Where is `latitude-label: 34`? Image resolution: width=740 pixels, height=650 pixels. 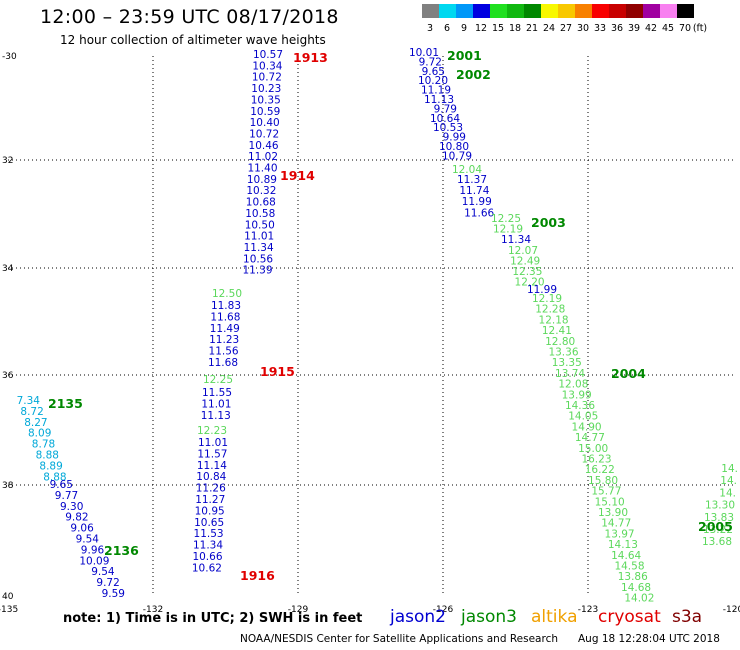 latitude-label: 34 is located at coordinates (8, 269).